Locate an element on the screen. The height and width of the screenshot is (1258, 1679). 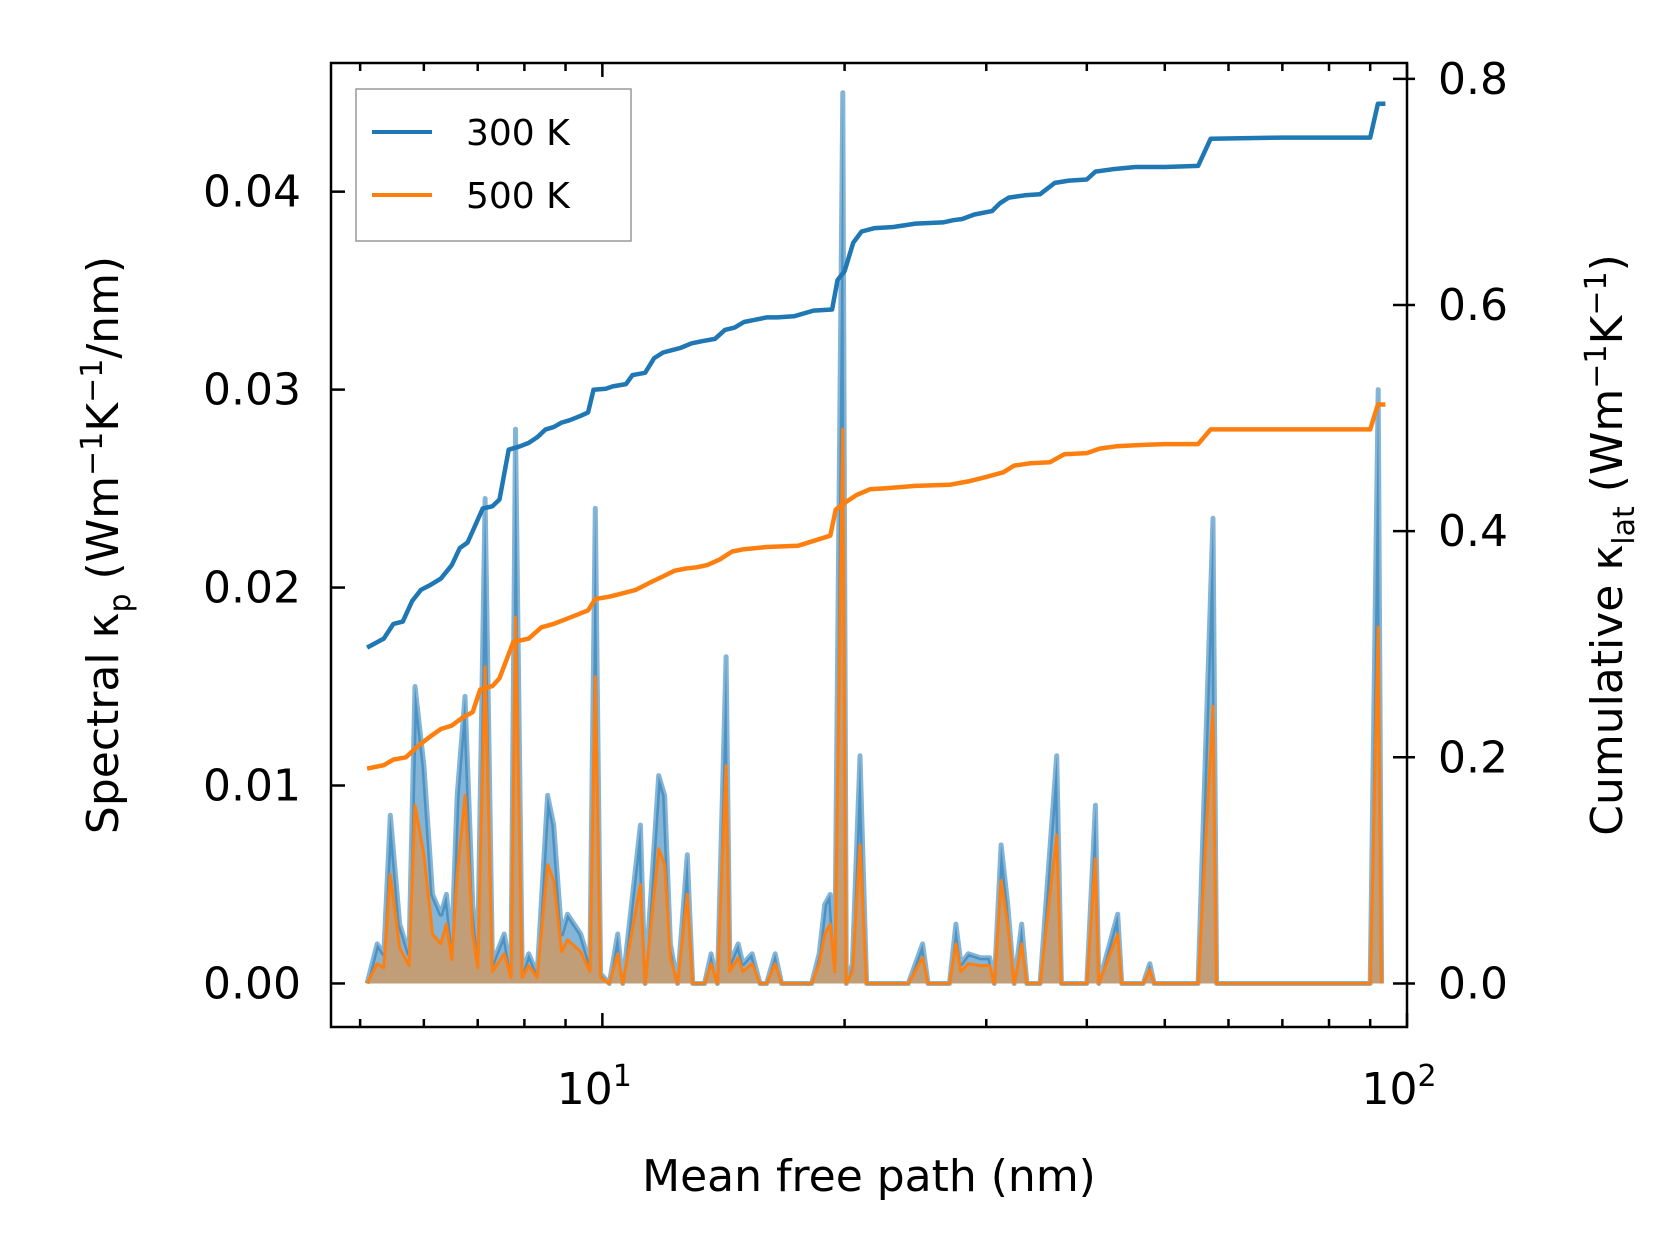
y-left-tick-label: 0.04 is located at coordinates (252, 192).